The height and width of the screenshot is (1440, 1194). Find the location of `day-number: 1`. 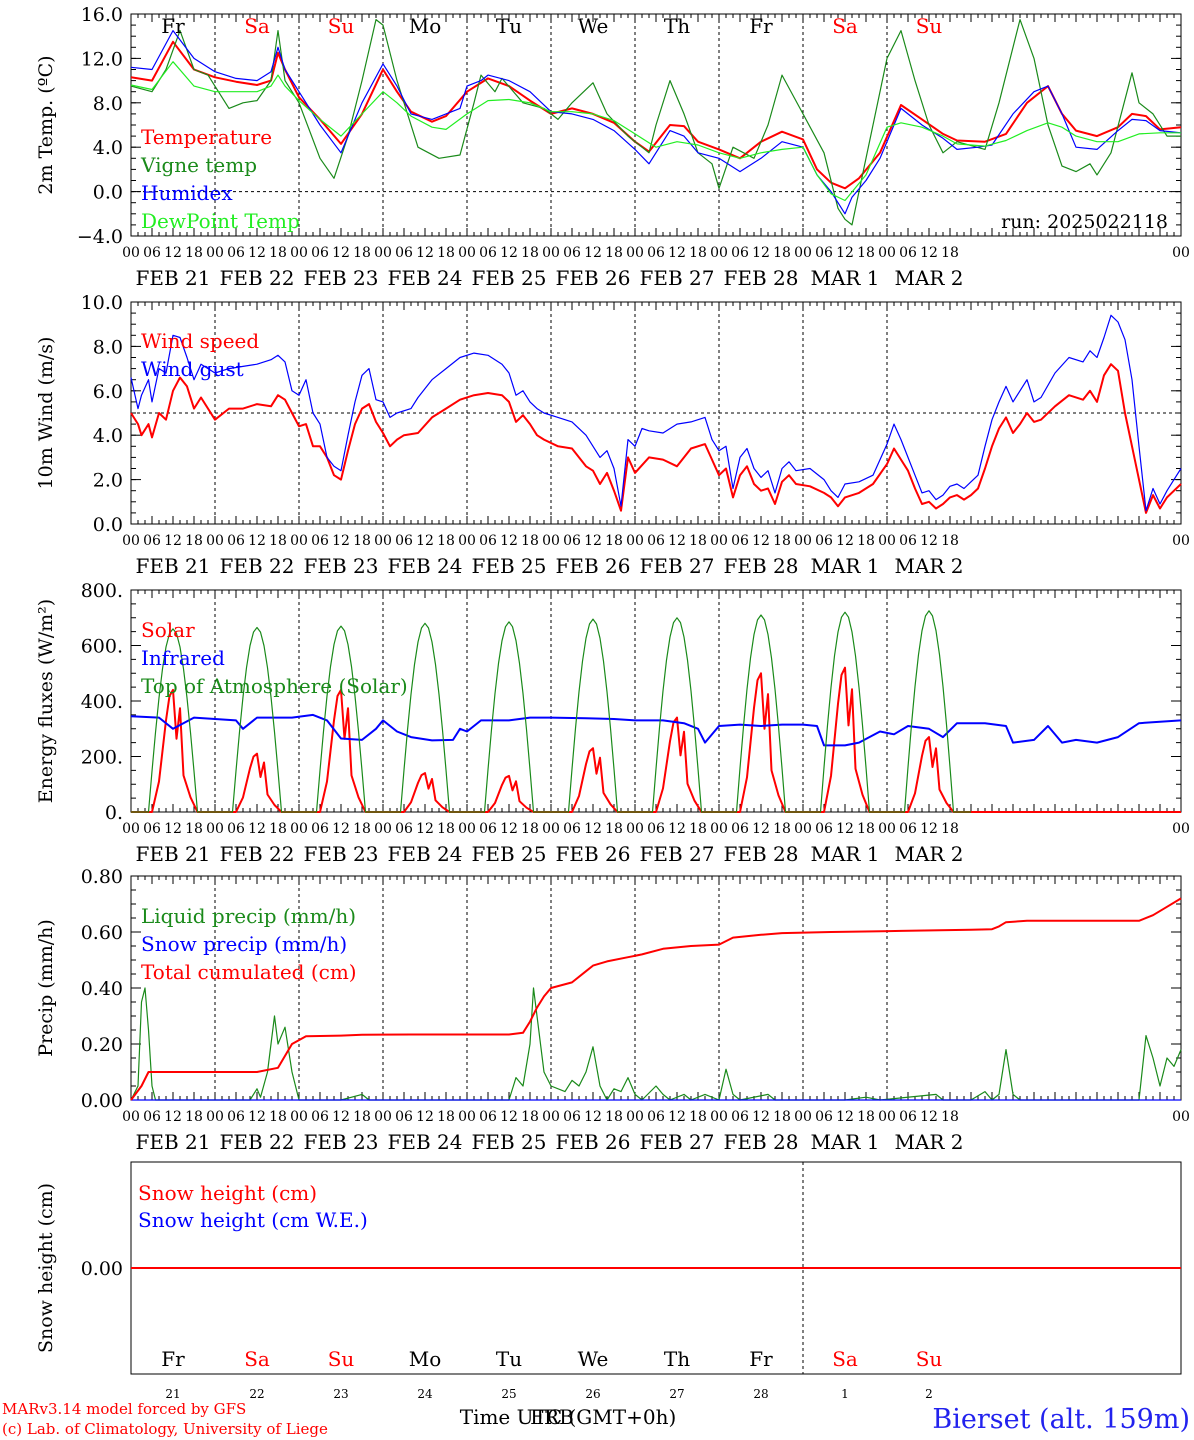

day-number: 1 is located at coordinates (845, 1394).